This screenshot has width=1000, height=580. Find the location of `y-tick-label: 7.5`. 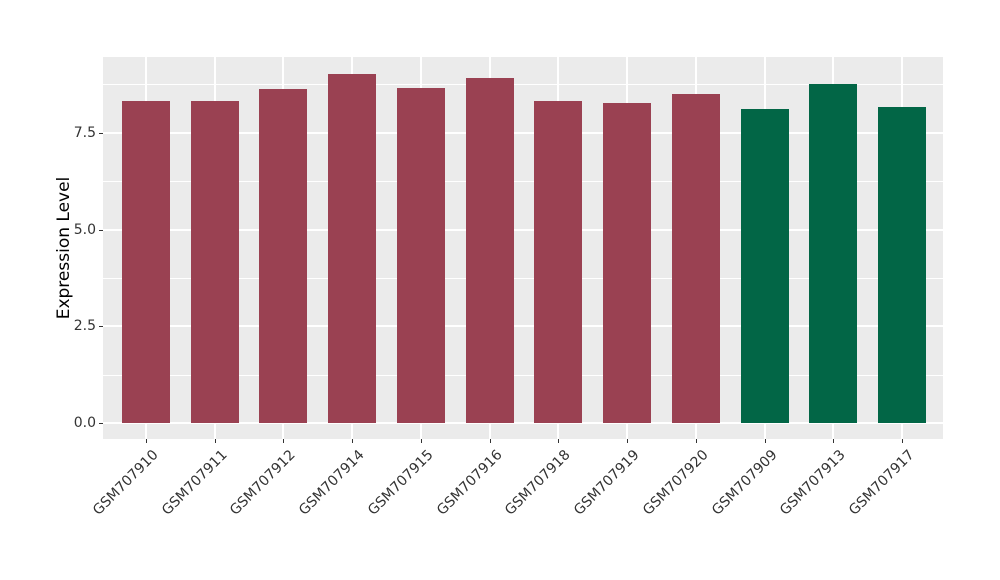

y-tick-label: 7.5 is located at coordinates (84, 133).